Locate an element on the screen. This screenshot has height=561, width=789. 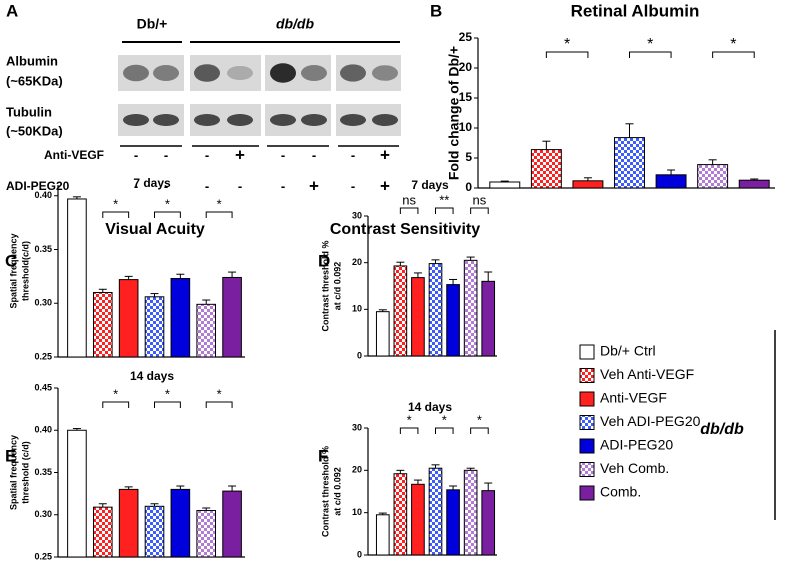
panel-letter: D is located at coordinates (324, 260).